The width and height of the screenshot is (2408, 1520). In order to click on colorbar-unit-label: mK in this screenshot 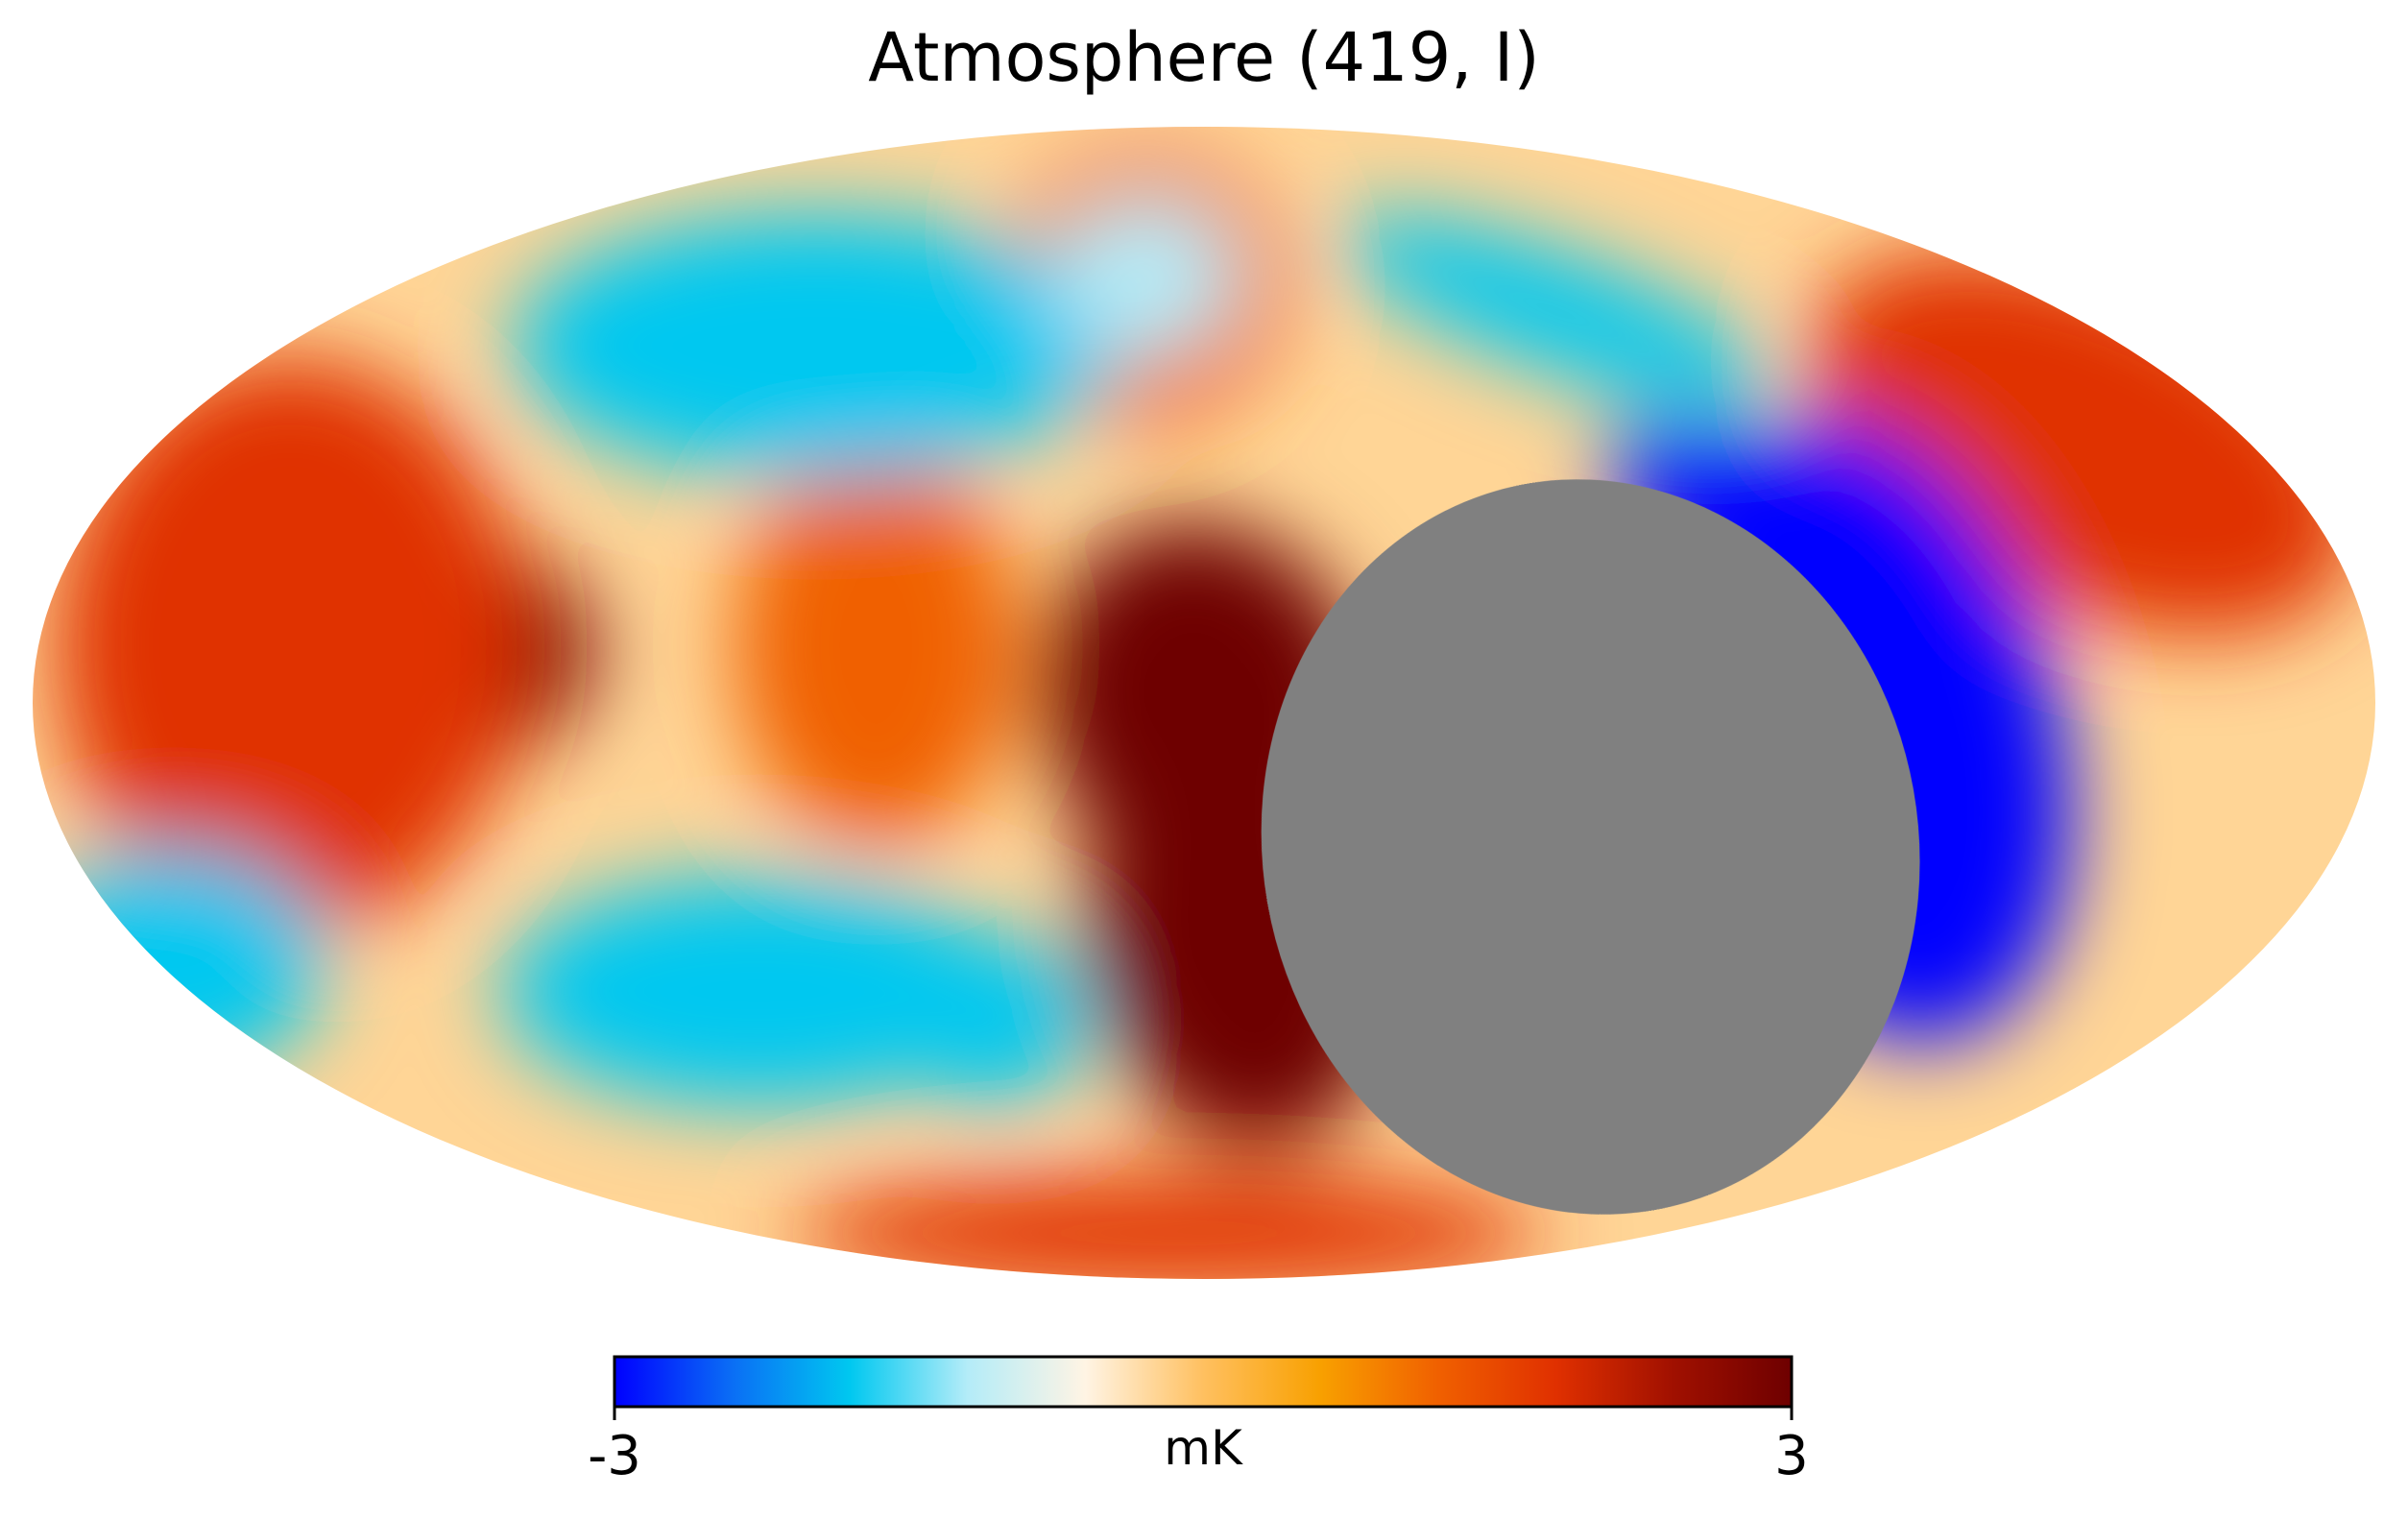, I will do `click(1204, 1448)`.